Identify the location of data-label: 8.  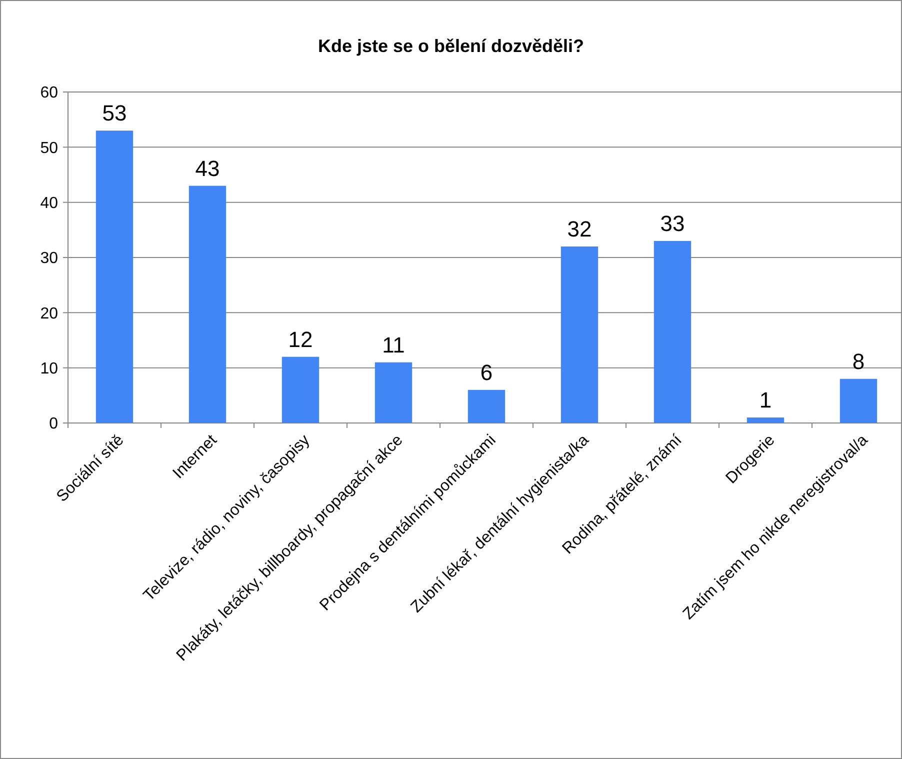
(858, 361).